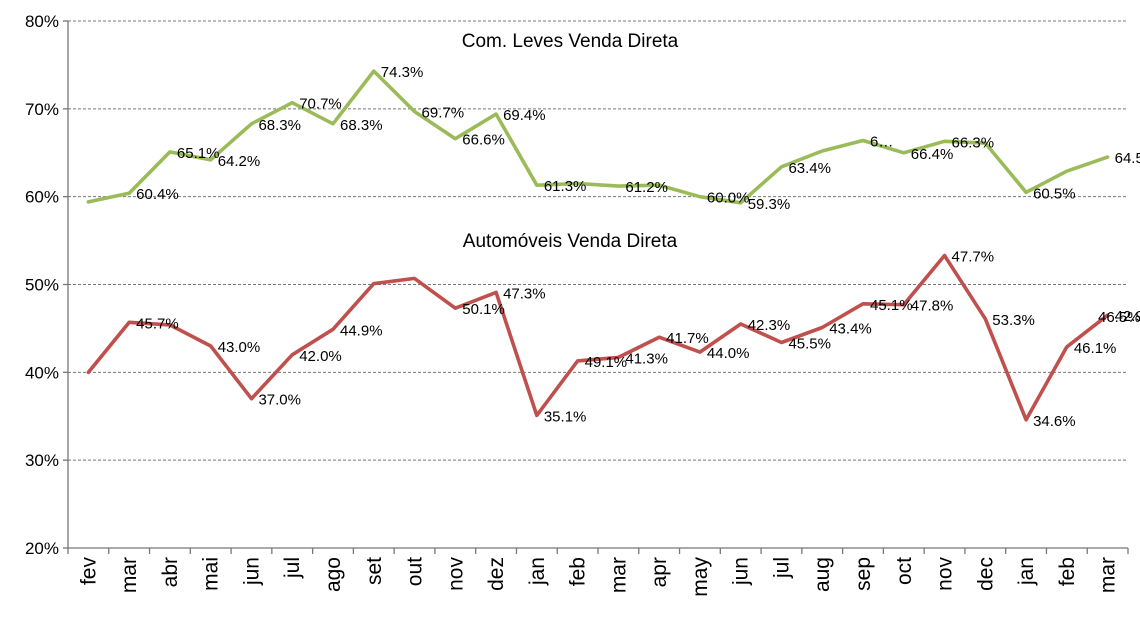 This screenshot has height=627, width=1140. Describe the element at coordinates (728, 353) in the screenshot. I see `data-label: 44.0%` at that location.